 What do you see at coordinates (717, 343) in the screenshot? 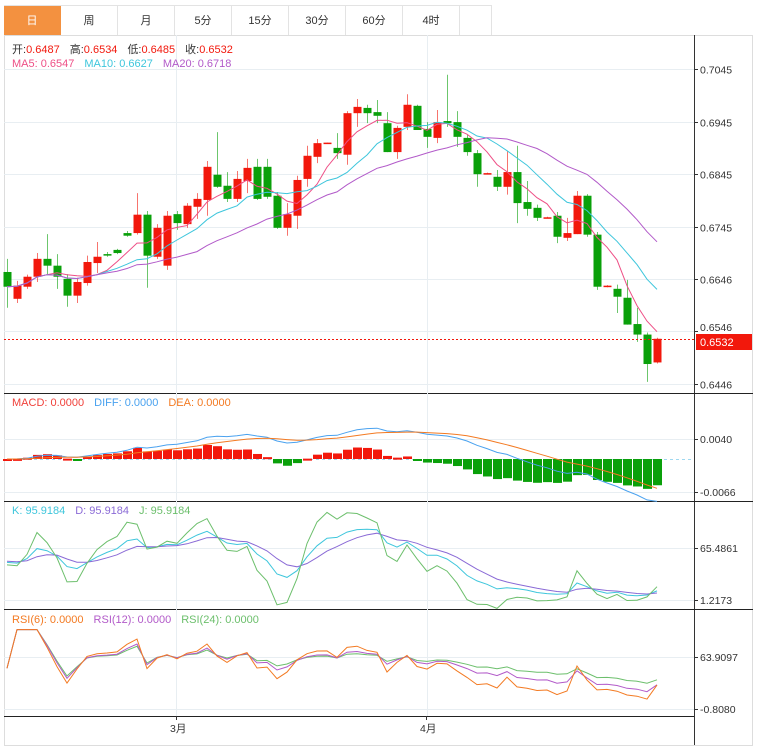
I see `current-price-label: 0.6532` at bounding box center [717, 343].